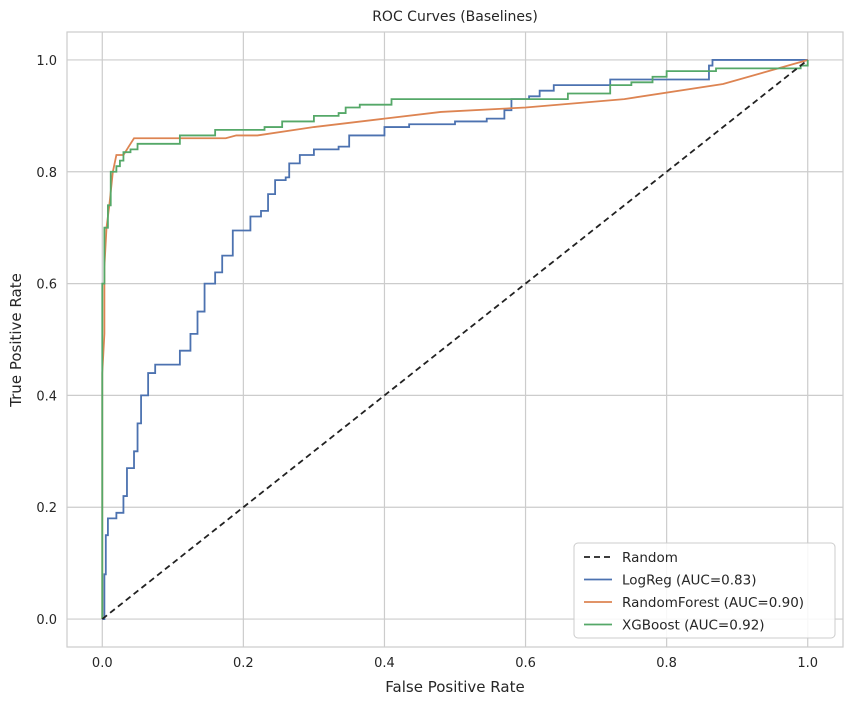 This screenshot has width=853, height=705. What do you see at coordinates (807, 663) in the screenshot?
I see `x-tick-label: 1.0` at bounding box center [807, 663].